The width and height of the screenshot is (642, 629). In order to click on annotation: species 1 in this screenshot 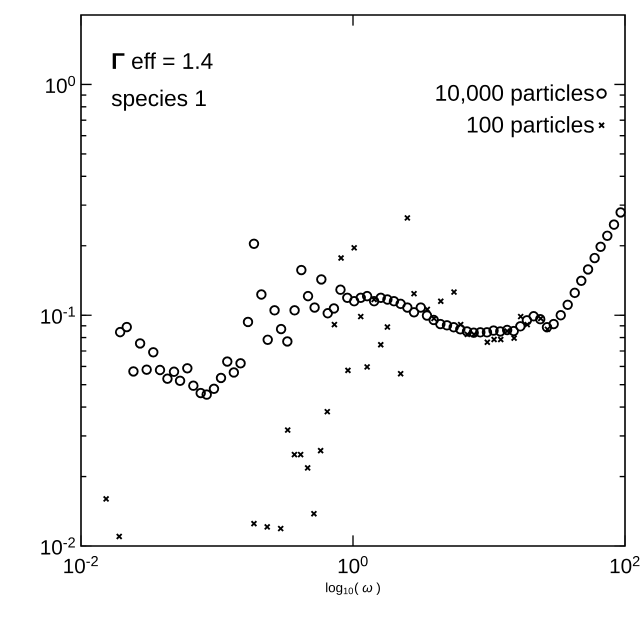, I will do `click(159, 100)`.